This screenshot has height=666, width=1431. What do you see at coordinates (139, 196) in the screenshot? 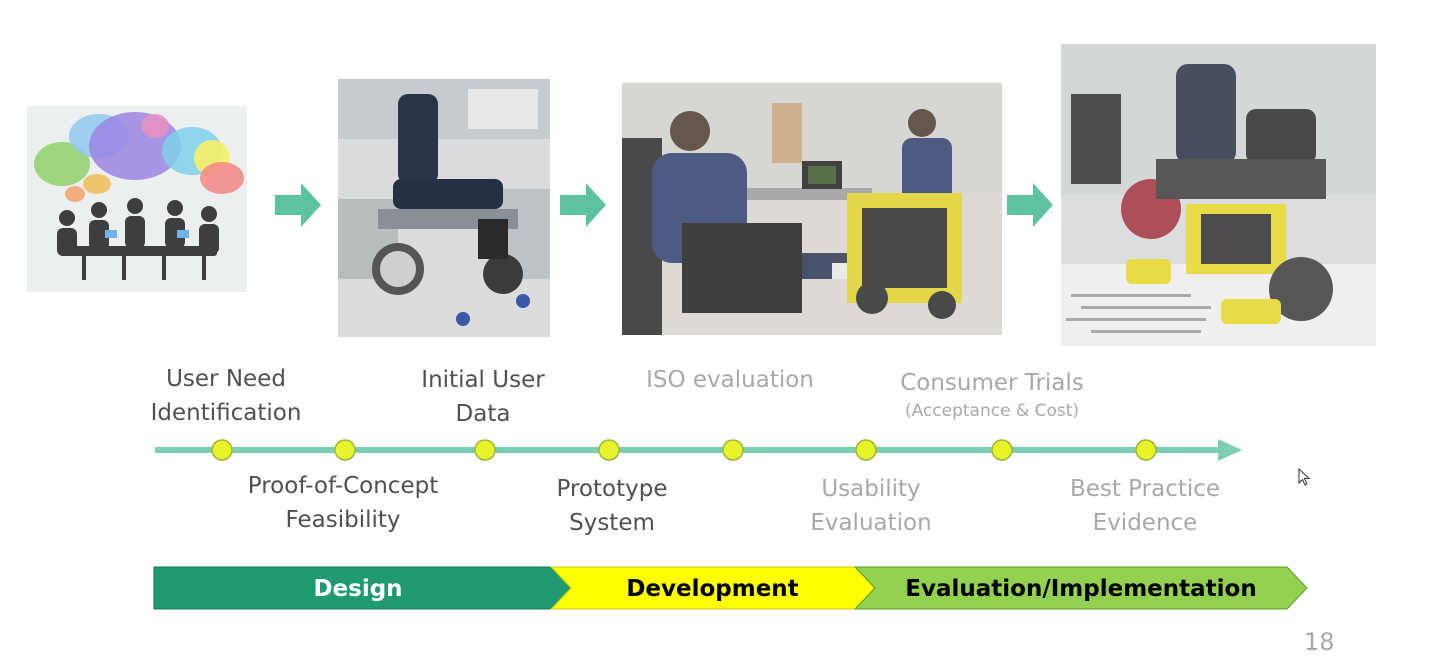
I see `discussion-graphic` at bounding box center [139, 196].